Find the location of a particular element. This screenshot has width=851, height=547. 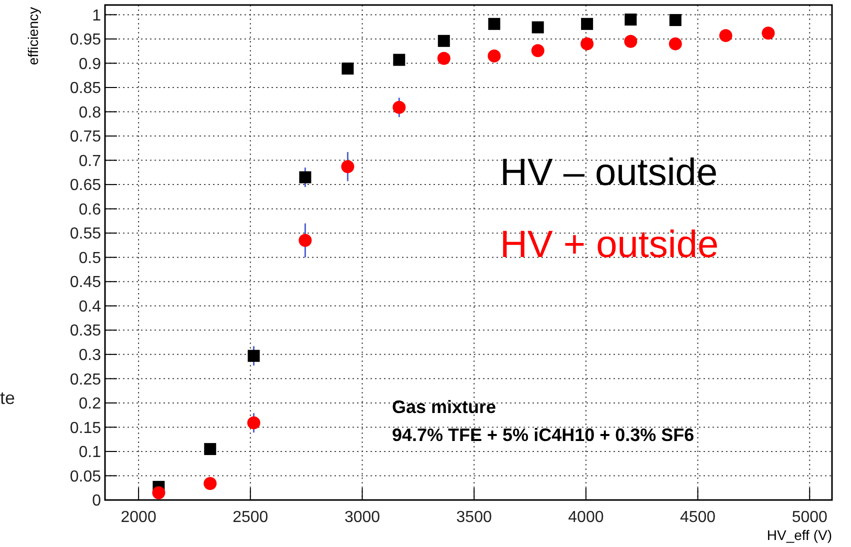

y-tick-label: 0.45 is located at coordinates (86, 283).